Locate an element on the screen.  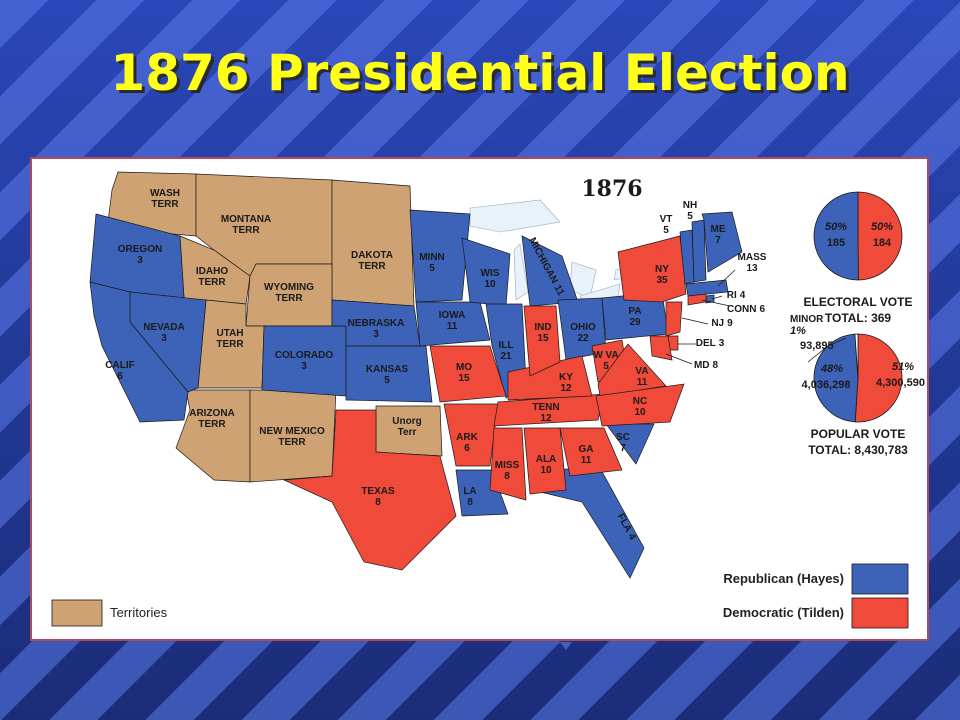
legend-label: Republican (Hayes) is located at coordinates (783, 578).